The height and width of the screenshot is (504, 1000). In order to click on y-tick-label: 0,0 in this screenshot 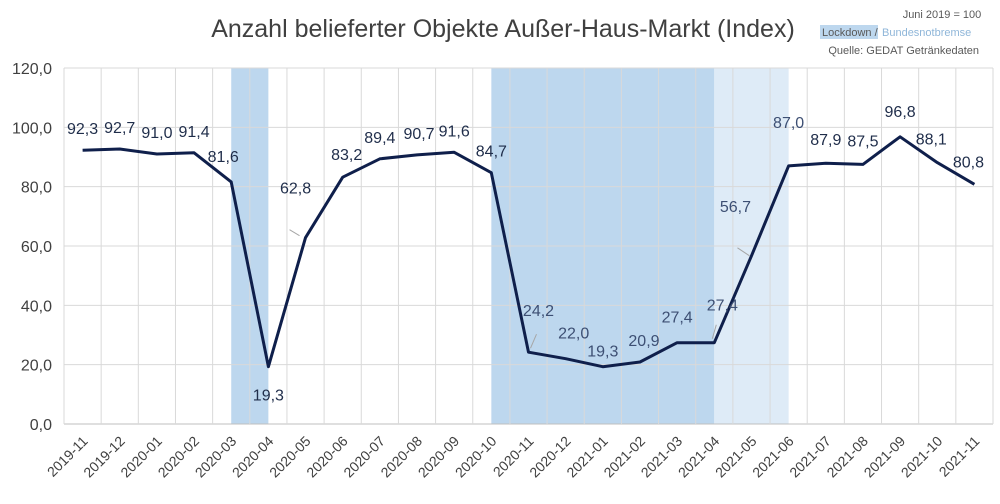, I will do `click(41, 425)`.